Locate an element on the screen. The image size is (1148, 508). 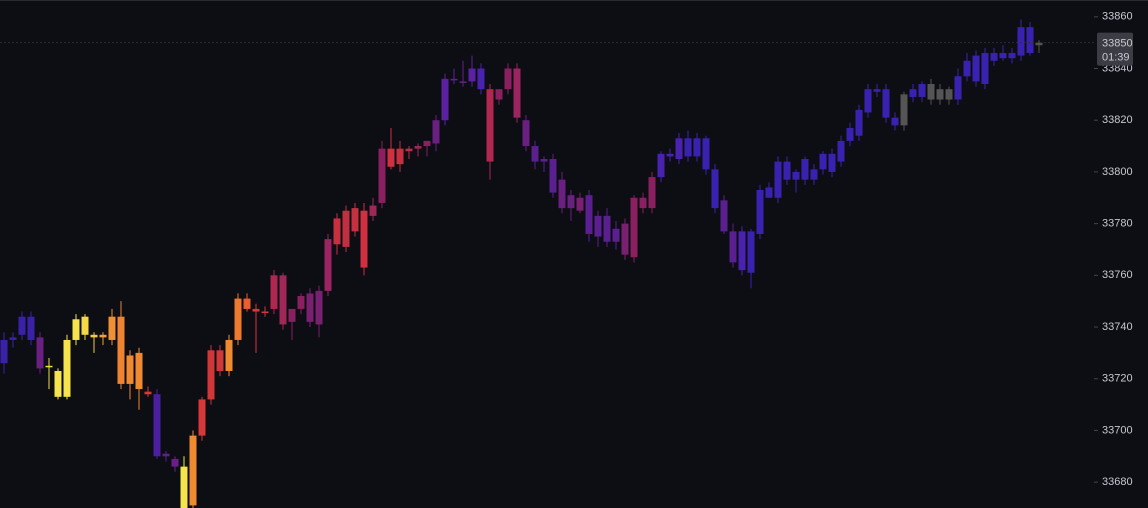
y-tick-label: 33860 is located at coordinates (1117, 17).